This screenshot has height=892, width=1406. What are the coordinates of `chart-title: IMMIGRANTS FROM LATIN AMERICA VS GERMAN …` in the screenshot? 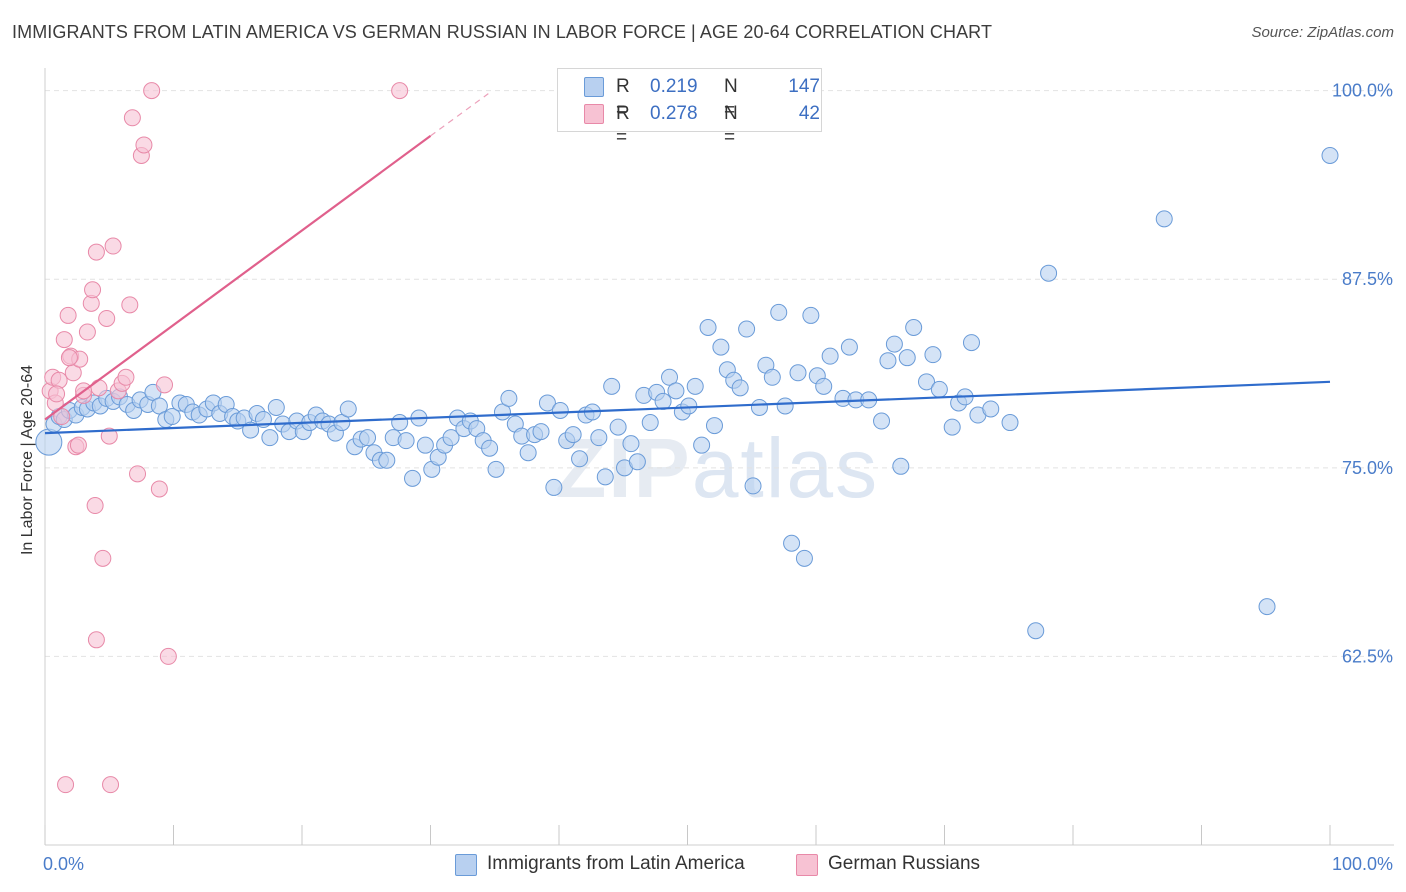 It's located at (502, 32).